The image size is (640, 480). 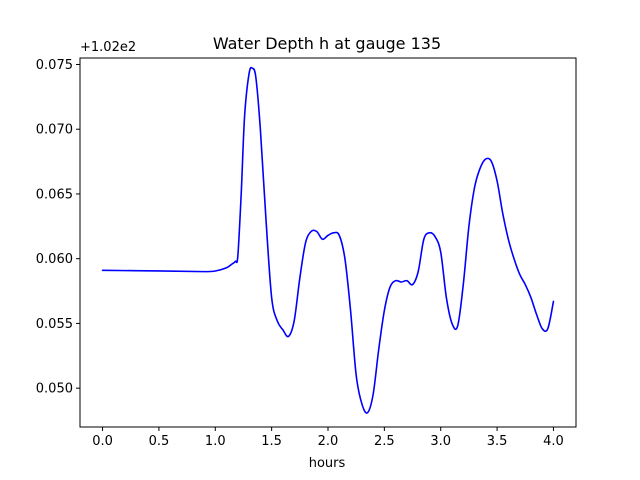 I want to click on chart-title: Water Depth h at gauge 135, so click(x=327, y=43).